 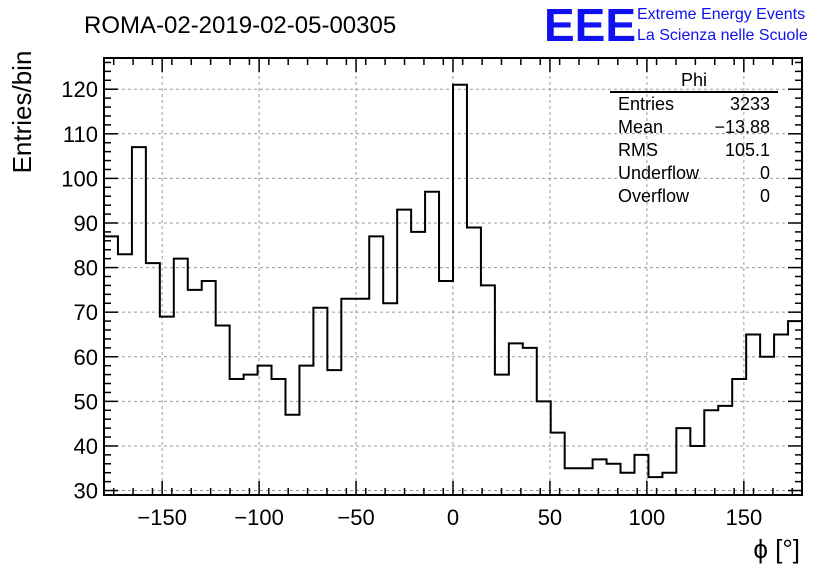 What do you see at coordinates (742, 127) in the screenshot?
I see `stats-row-value: −13.88` at bounding box center [742, 127].